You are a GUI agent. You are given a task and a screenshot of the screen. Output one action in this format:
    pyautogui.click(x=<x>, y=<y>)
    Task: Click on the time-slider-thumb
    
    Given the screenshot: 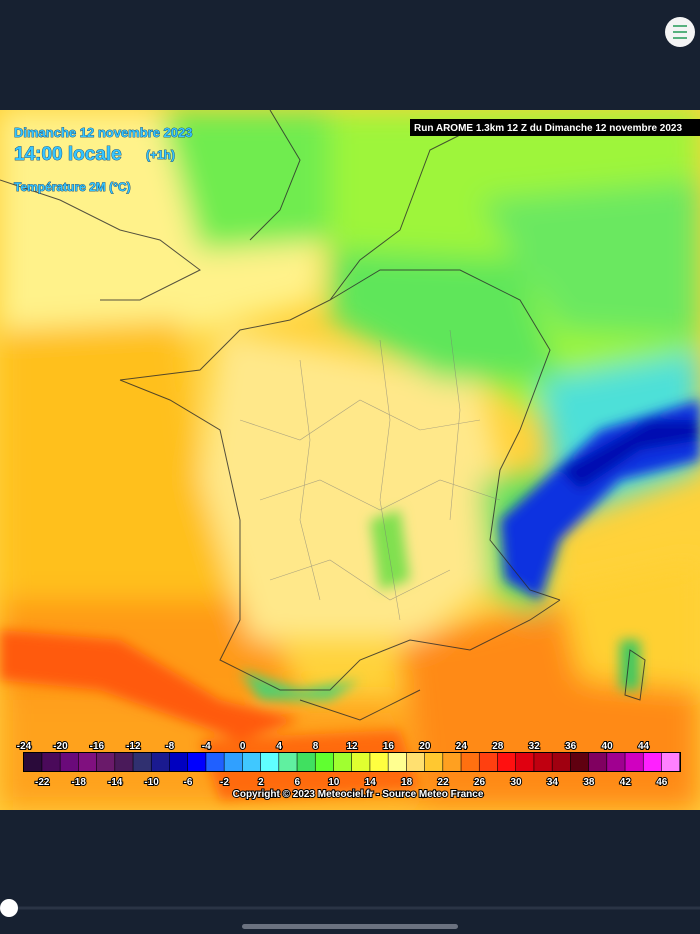 What is the action you would take?
    pyautogui.click(x=9, y=908)
    